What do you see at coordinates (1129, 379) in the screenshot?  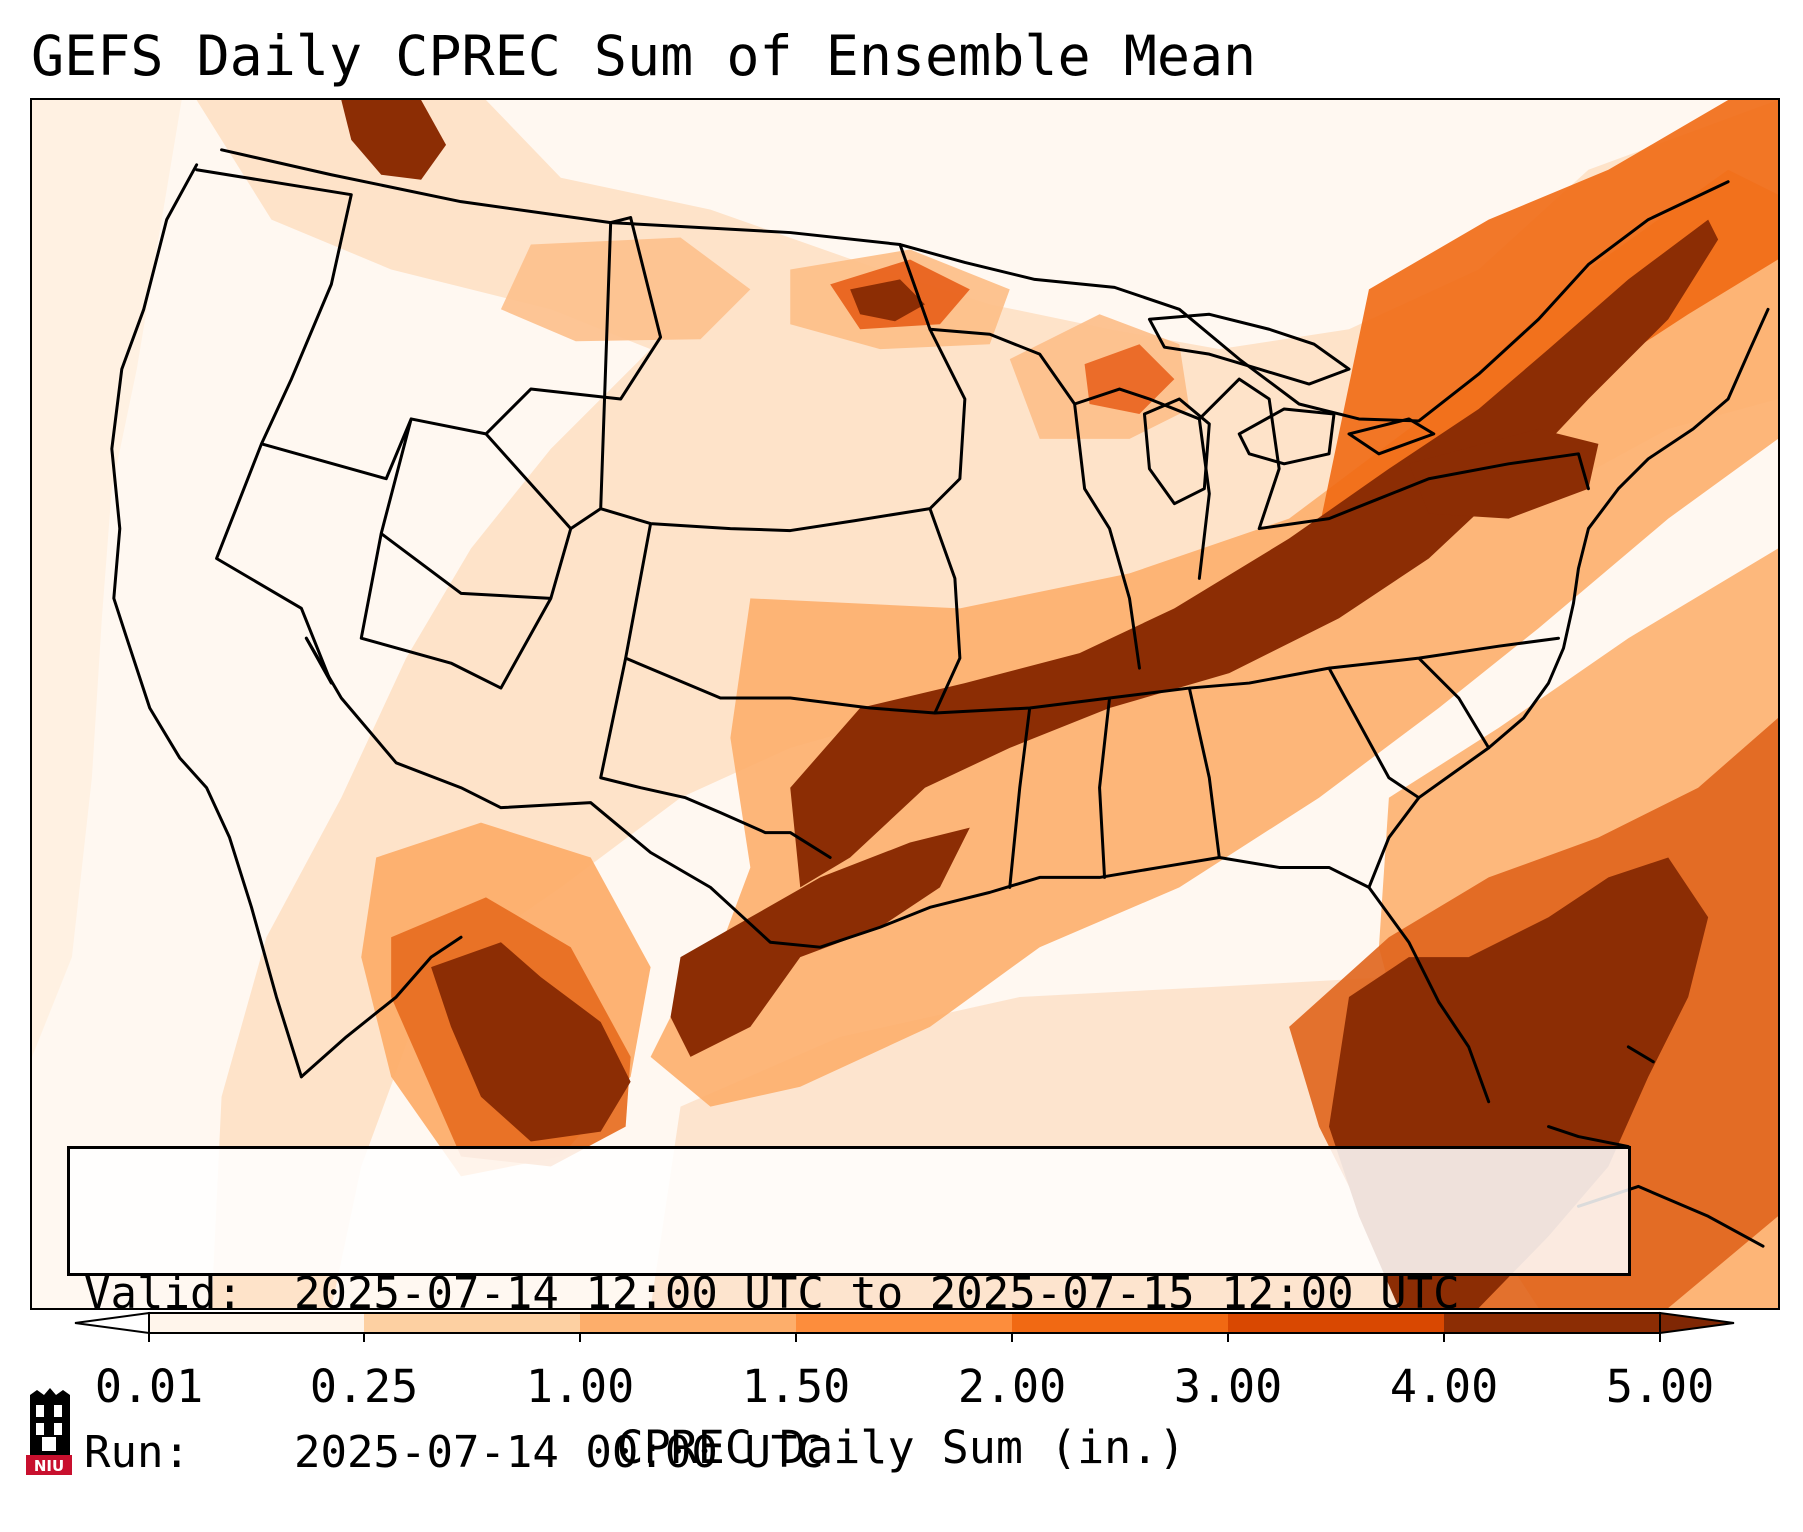 I see `precip-high-wisconsin` at bounding box center [1129, 379].